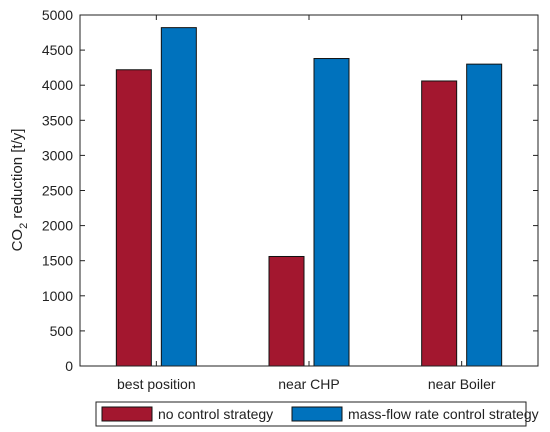 The height and width of the screenshot is (432, 550). I want to click on legend-label: mass-flow rate control strategy, so click(443, 414).